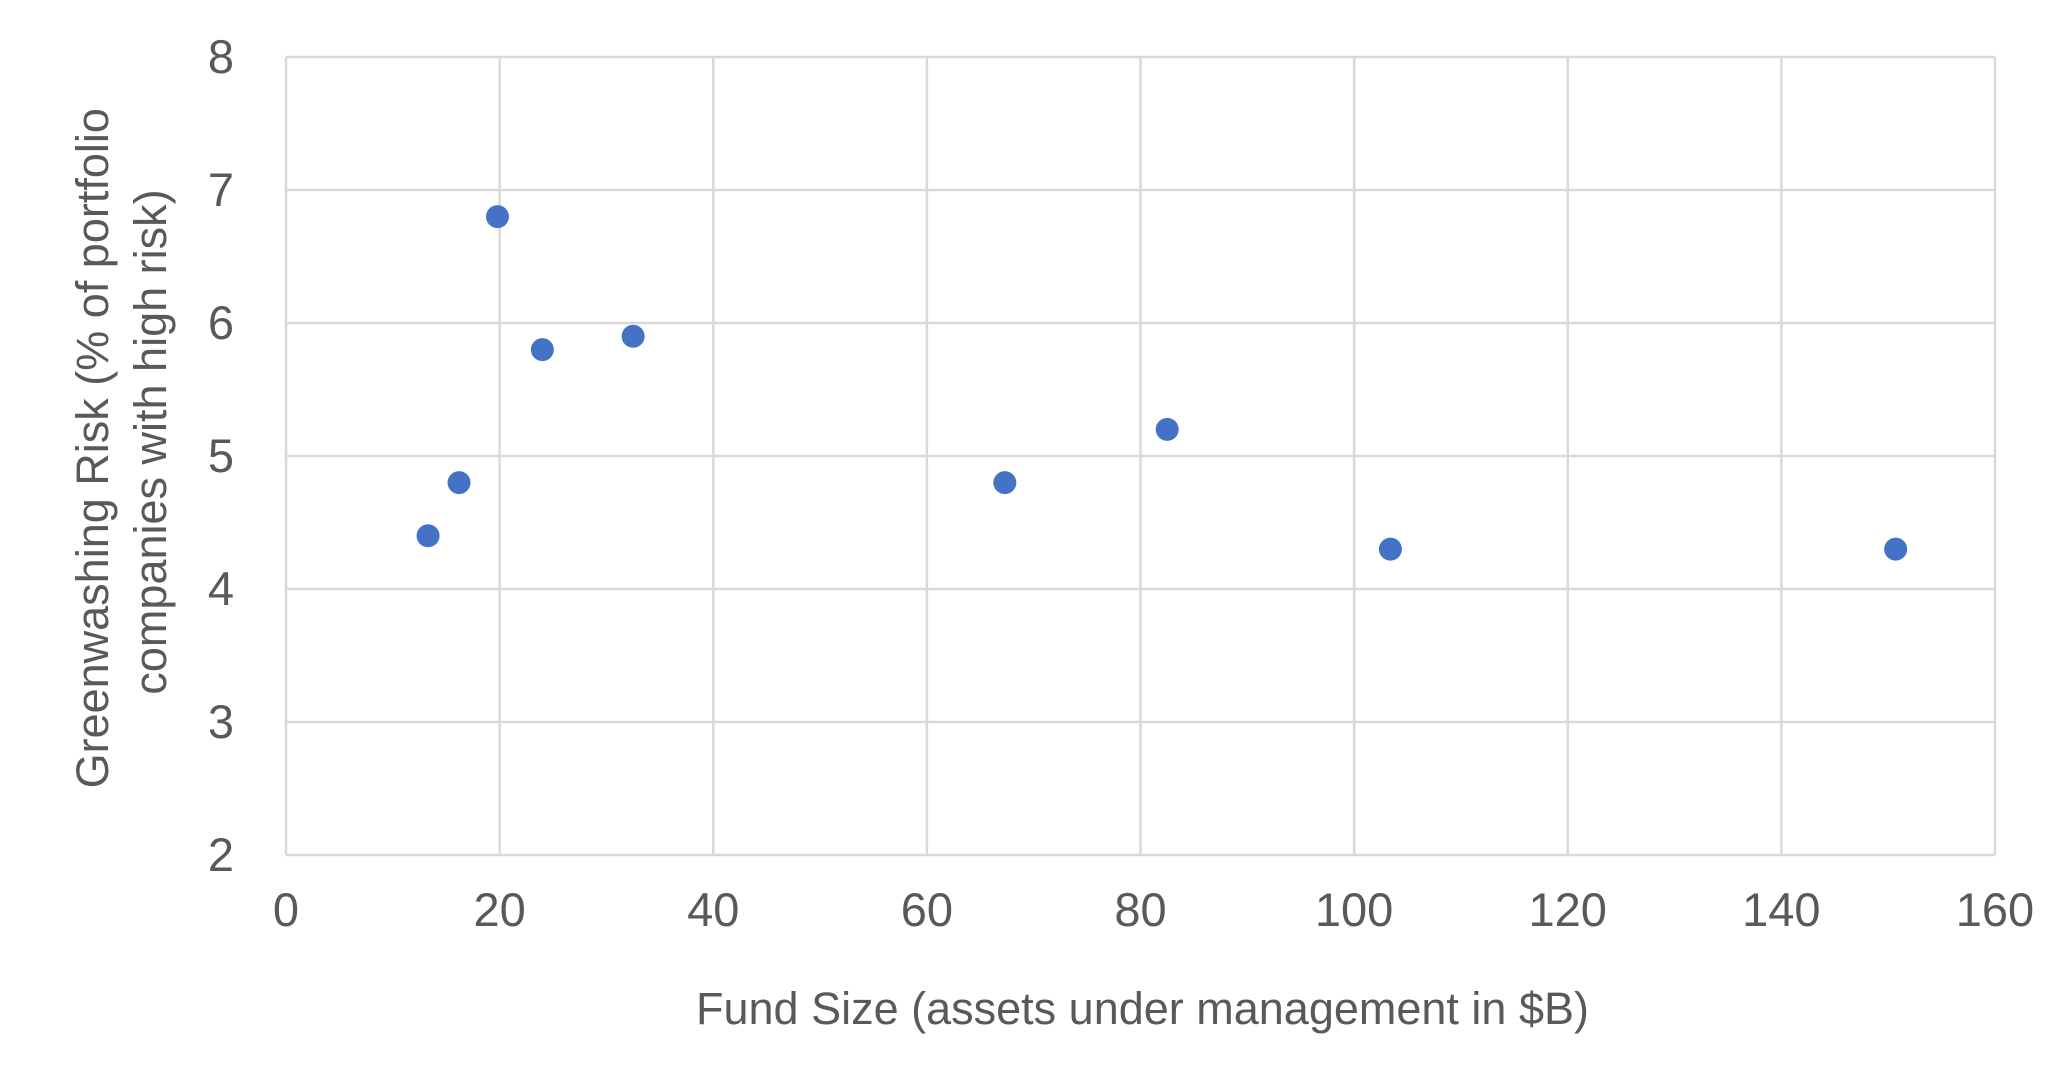 The height and width of the screenshot is (1089, 2068). I want to click on x-tick-label: 140, so click(1781, 909).